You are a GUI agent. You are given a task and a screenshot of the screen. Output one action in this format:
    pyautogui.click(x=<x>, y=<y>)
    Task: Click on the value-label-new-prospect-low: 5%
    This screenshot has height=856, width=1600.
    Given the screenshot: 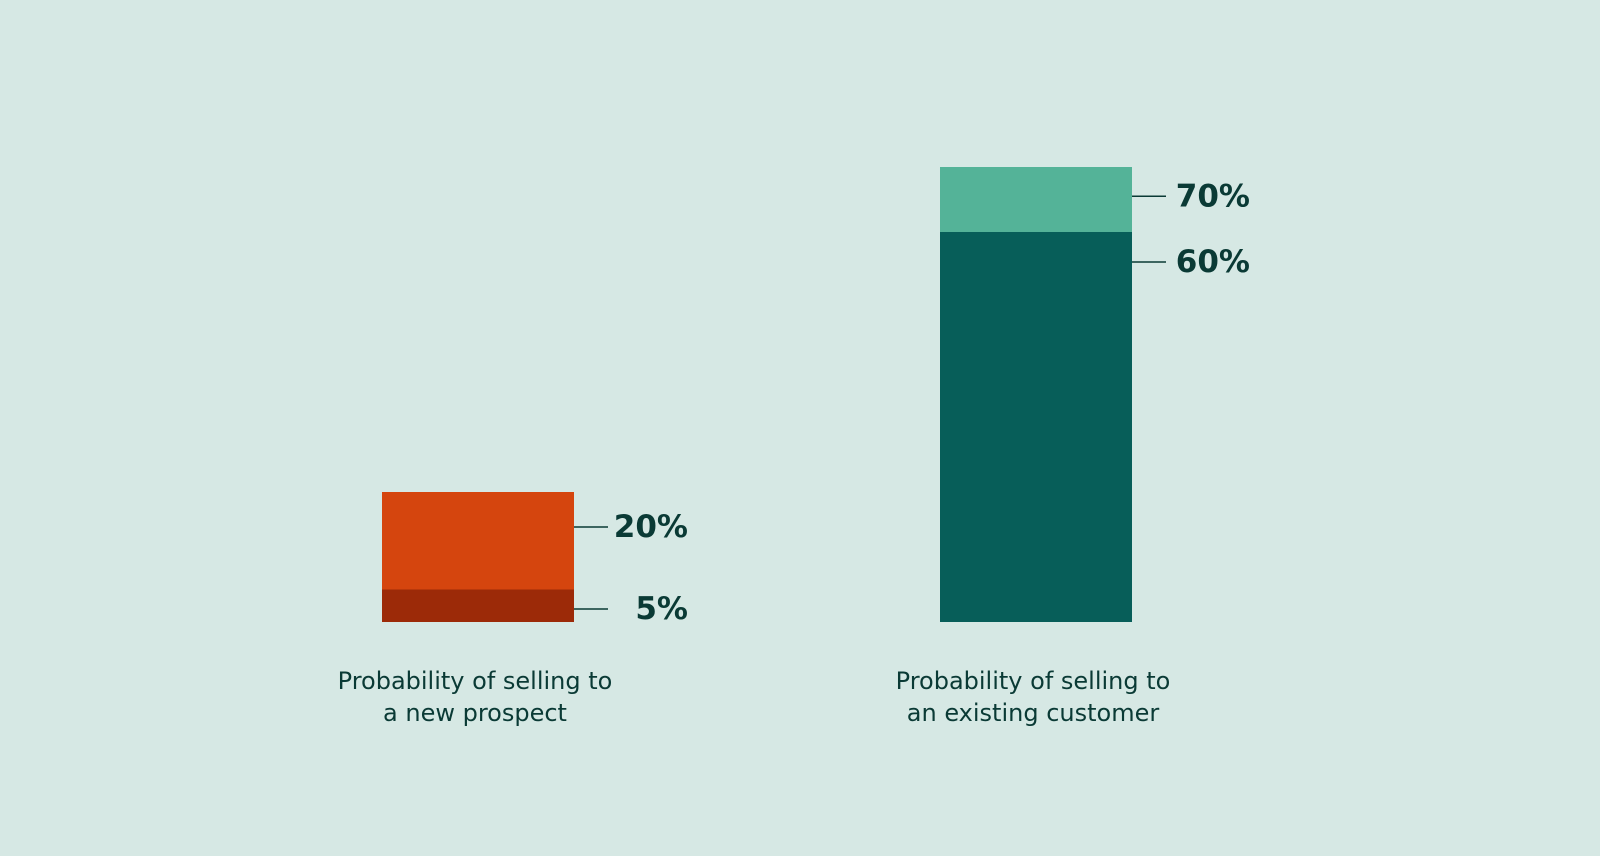 What is the action you would take?
    pyautogui.click(x=661, y=609)
    